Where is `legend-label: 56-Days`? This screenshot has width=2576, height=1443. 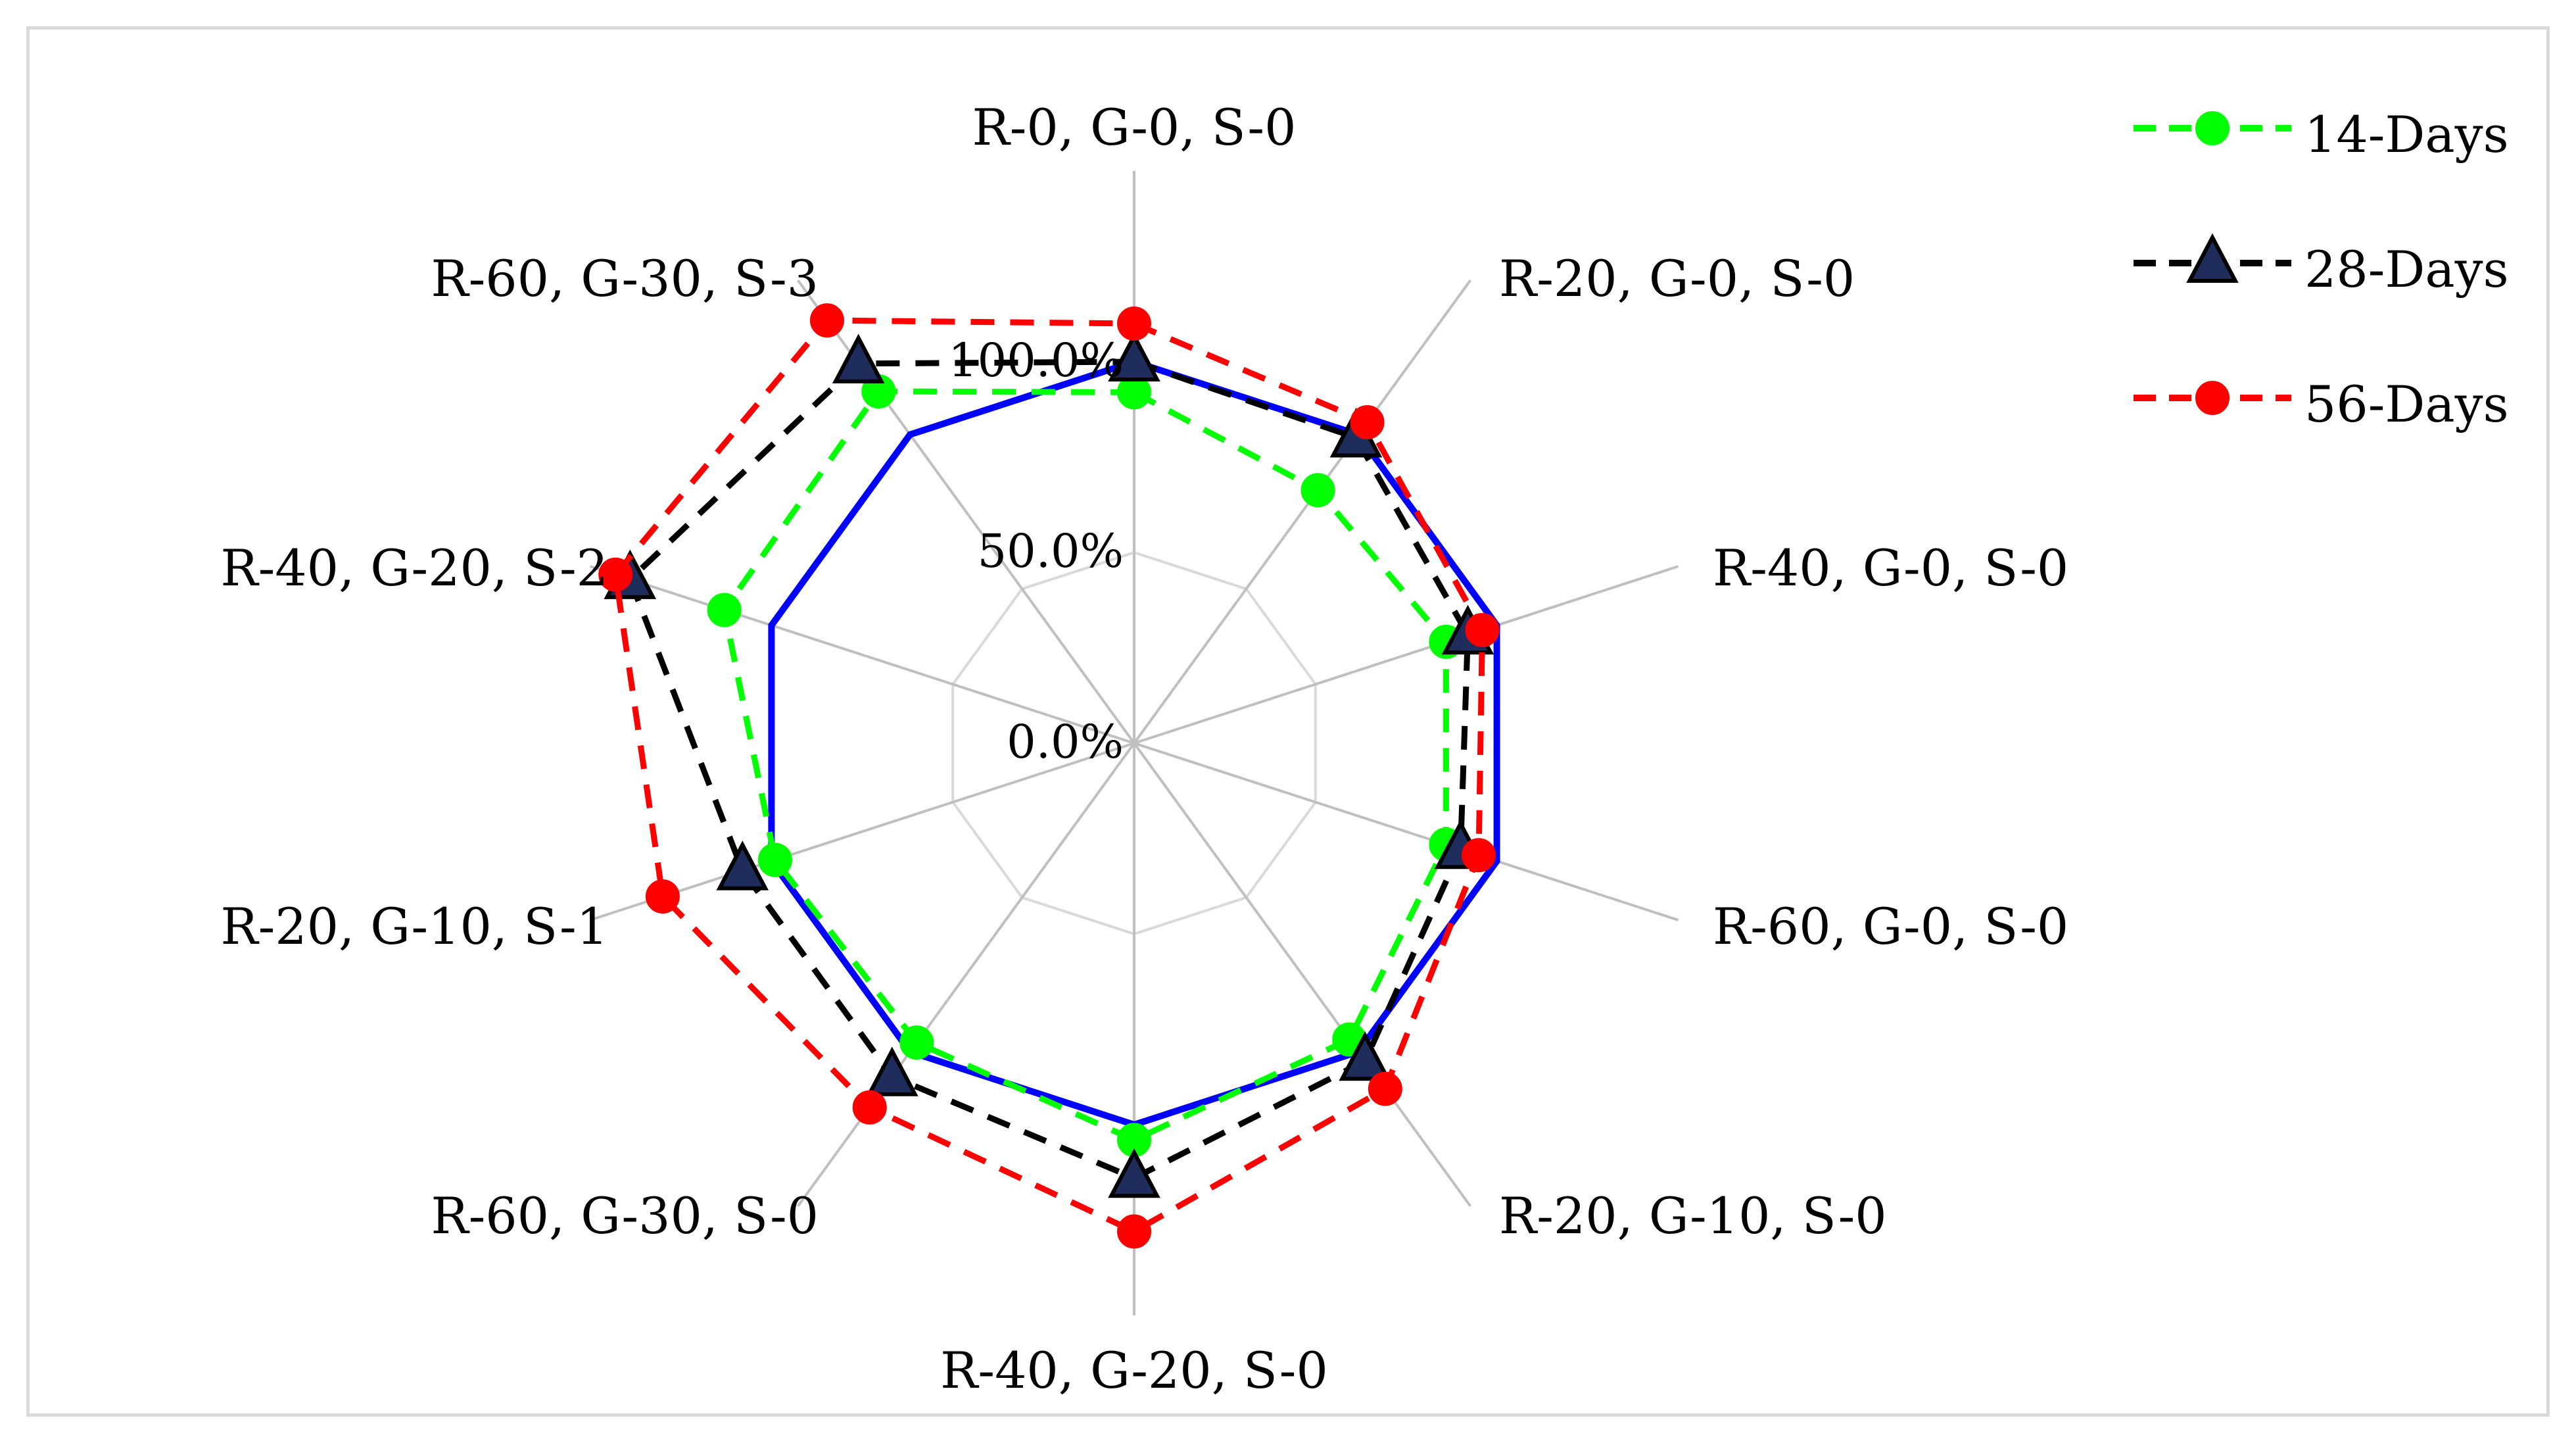 legend-label: 56-Days is located at coordinates (2407, 404).